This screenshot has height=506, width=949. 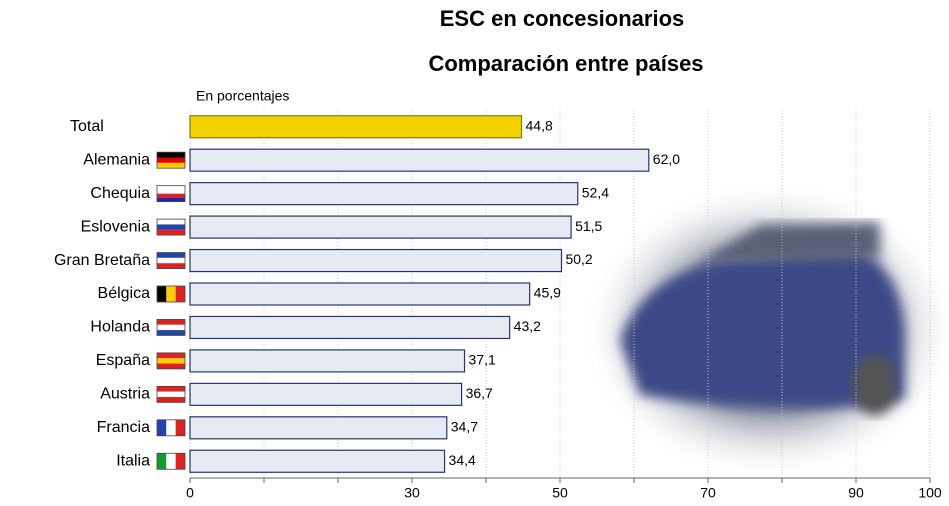 I want to click on value-label: 36,7, so click(x=479, y=393).